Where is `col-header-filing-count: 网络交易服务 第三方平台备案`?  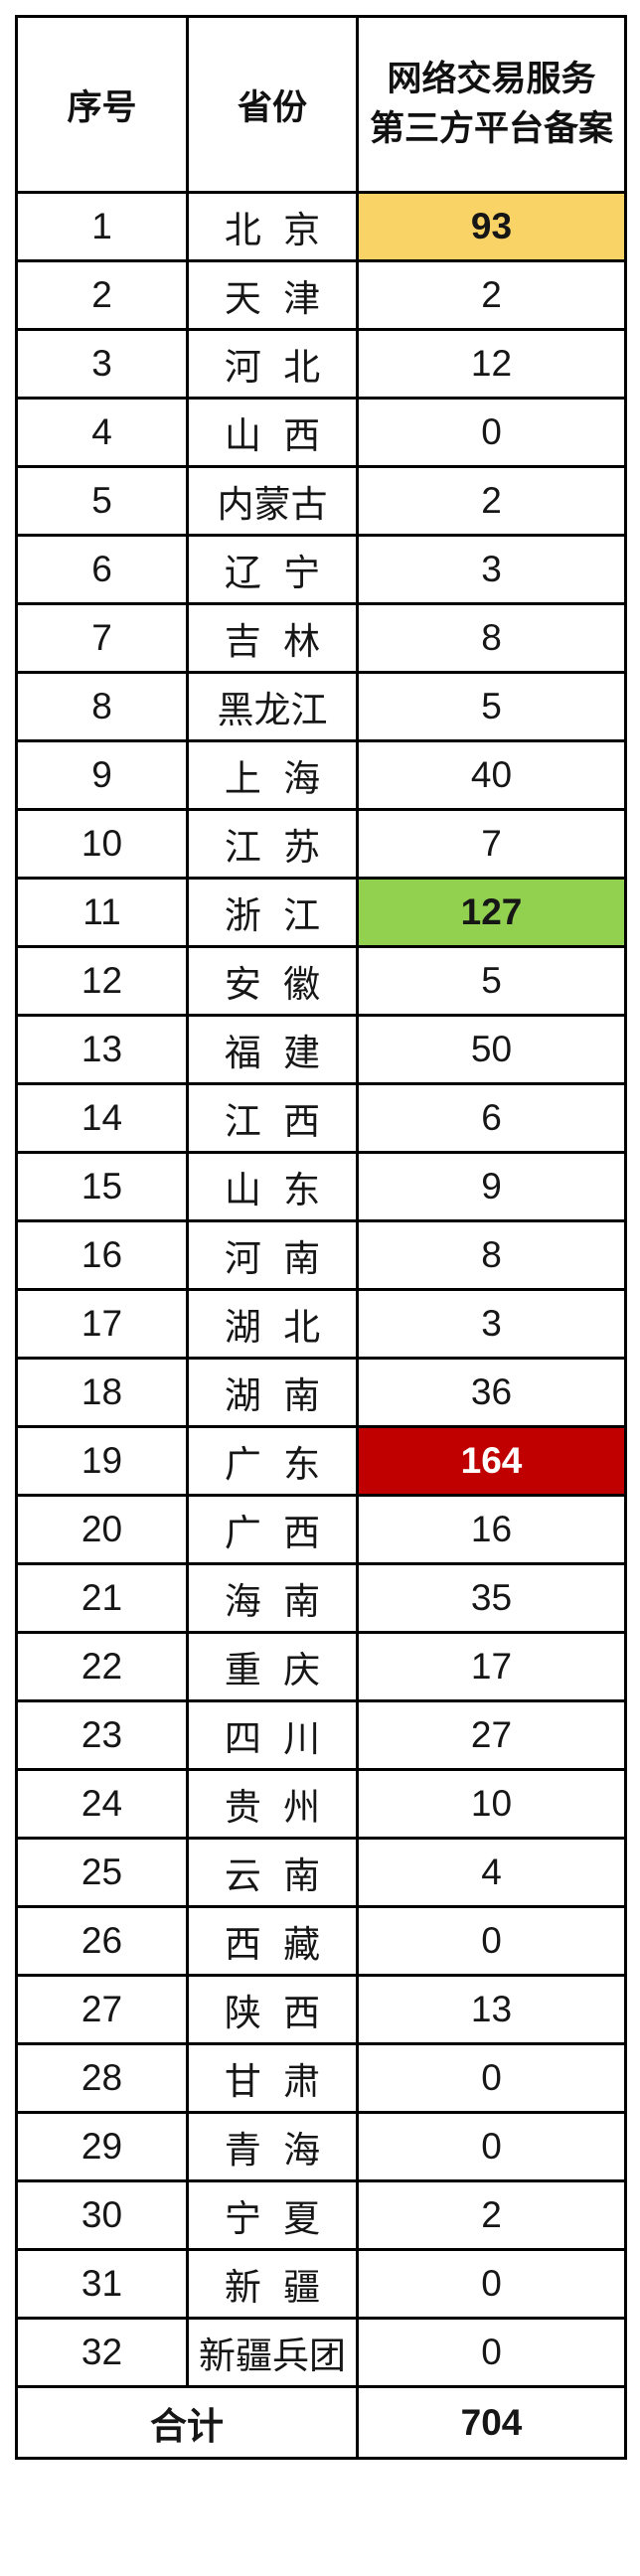
col-header-filing-count: 网络交易服务 第三方平台备案 is located at coordinates (491, 104).